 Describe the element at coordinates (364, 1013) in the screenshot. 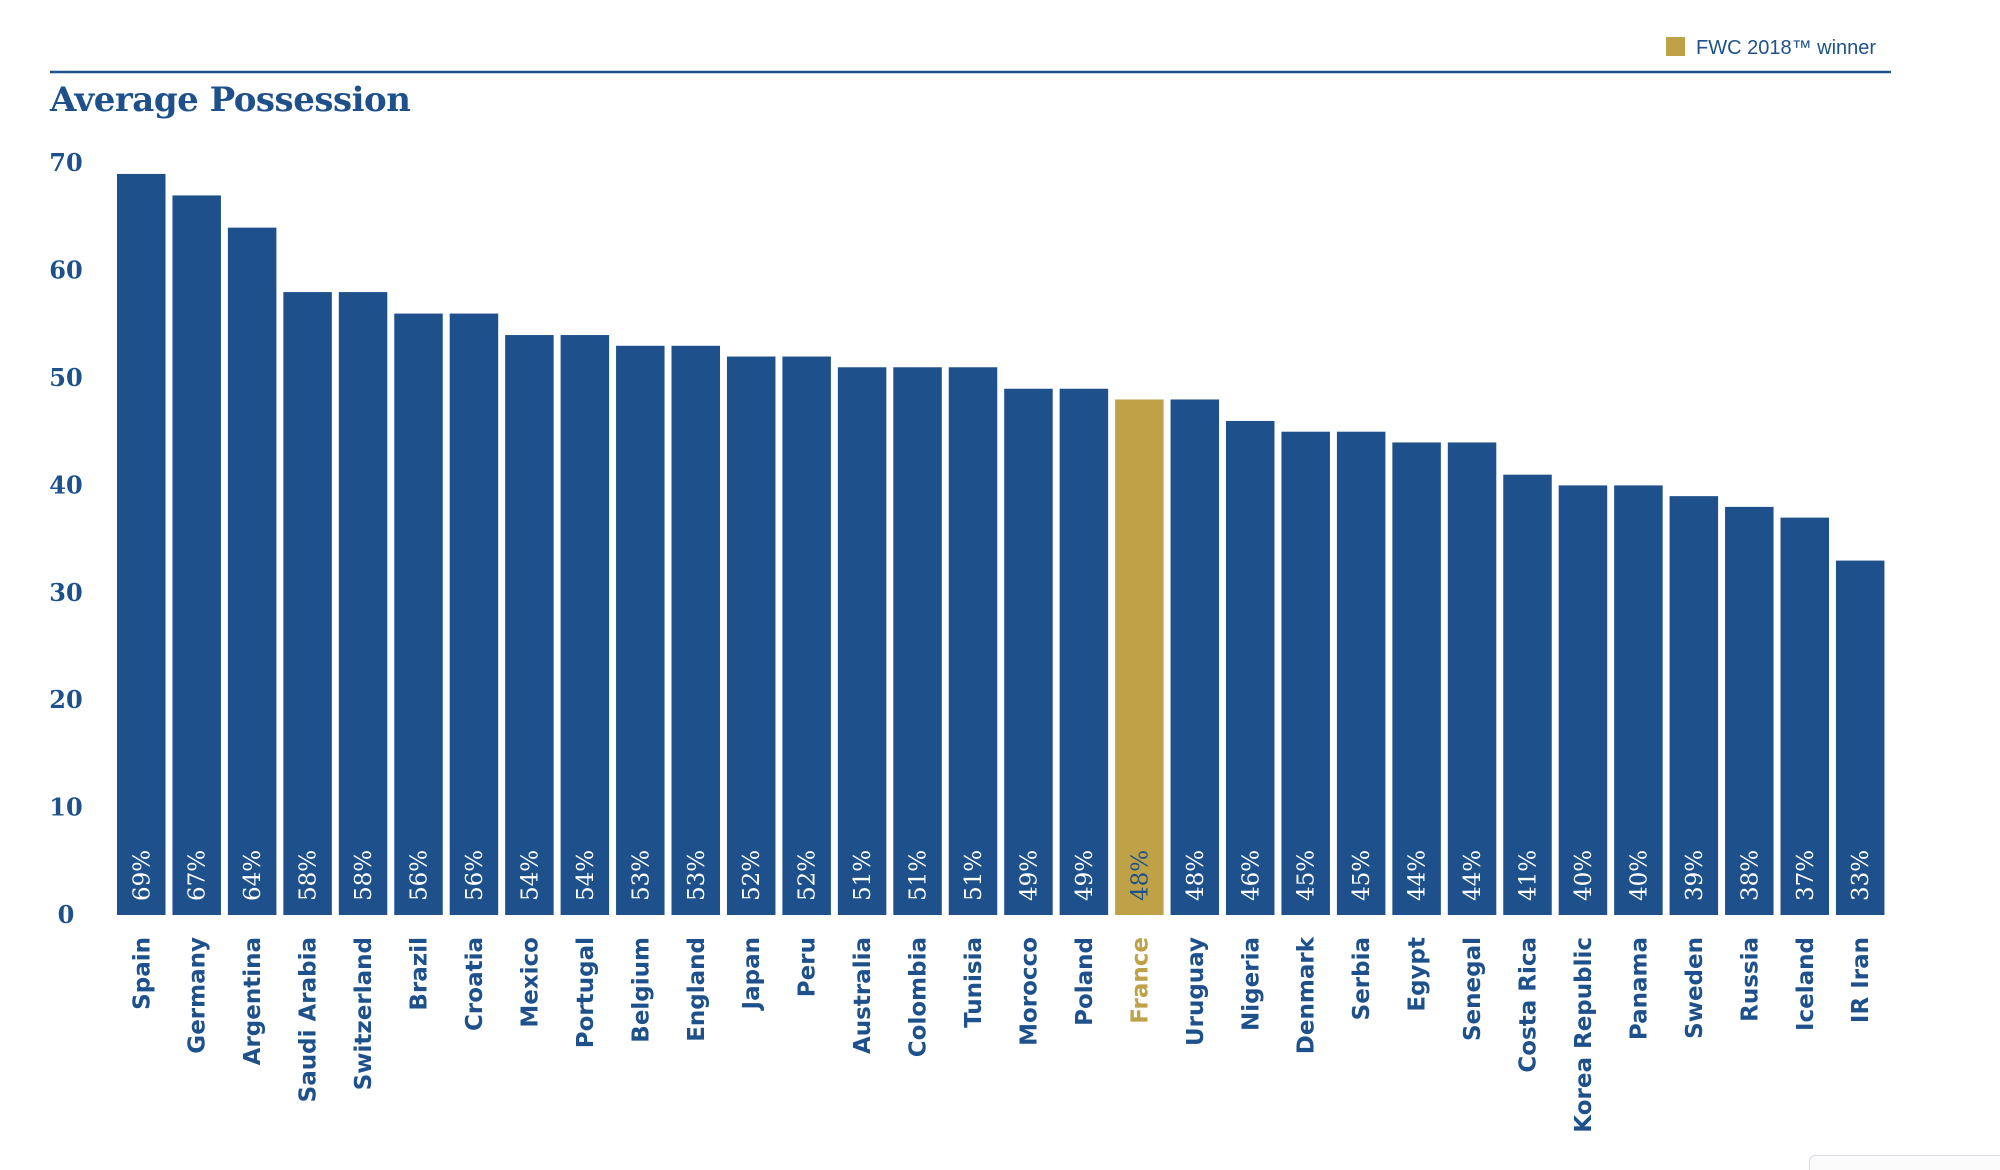

I see `x-tick-label-switzerland: Switzerland` at that location.